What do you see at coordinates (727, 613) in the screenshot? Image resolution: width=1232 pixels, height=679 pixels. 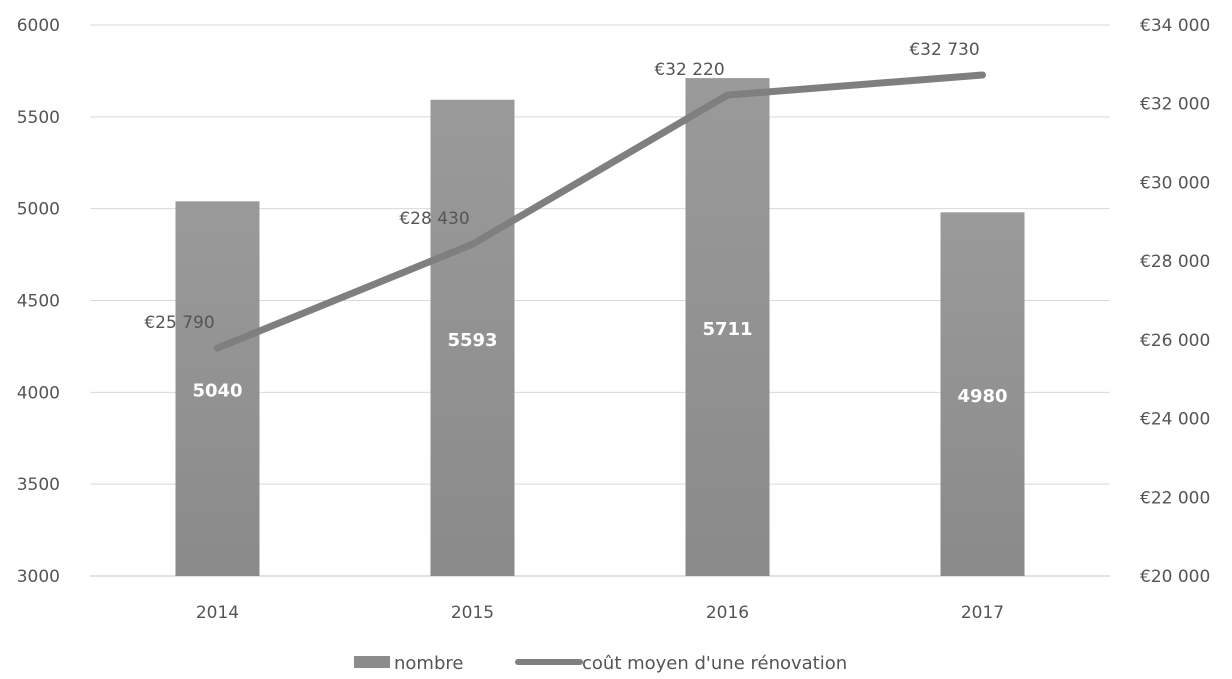 I see `x-tick-label: 2016` at bounding box center [727, 613].